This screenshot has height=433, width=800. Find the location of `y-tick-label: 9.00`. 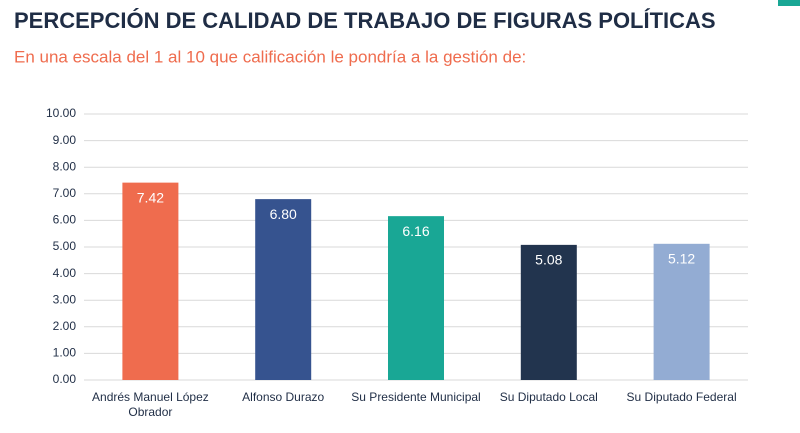

y-tick-label: 9.00 is located at coordinates (65, 140).